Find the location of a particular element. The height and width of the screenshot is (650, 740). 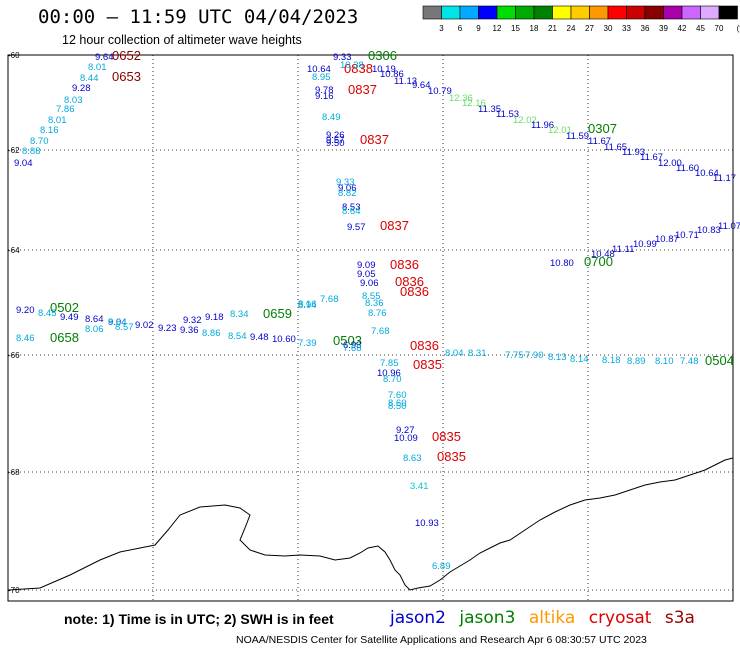

swh-value: 10.80 is located at coordinates (562, 263).